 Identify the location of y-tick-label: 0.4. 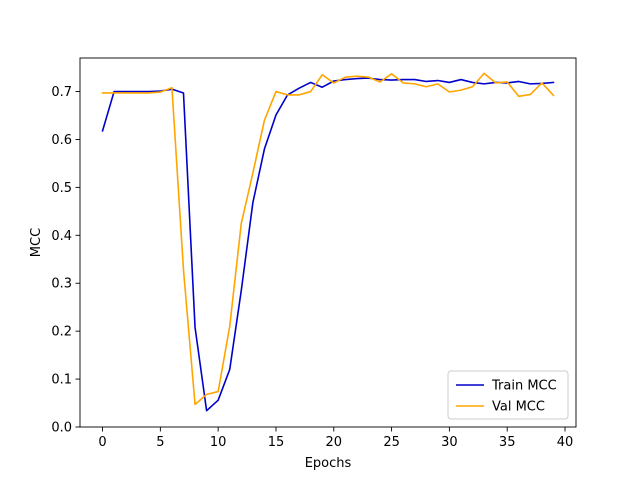
(61, 236).